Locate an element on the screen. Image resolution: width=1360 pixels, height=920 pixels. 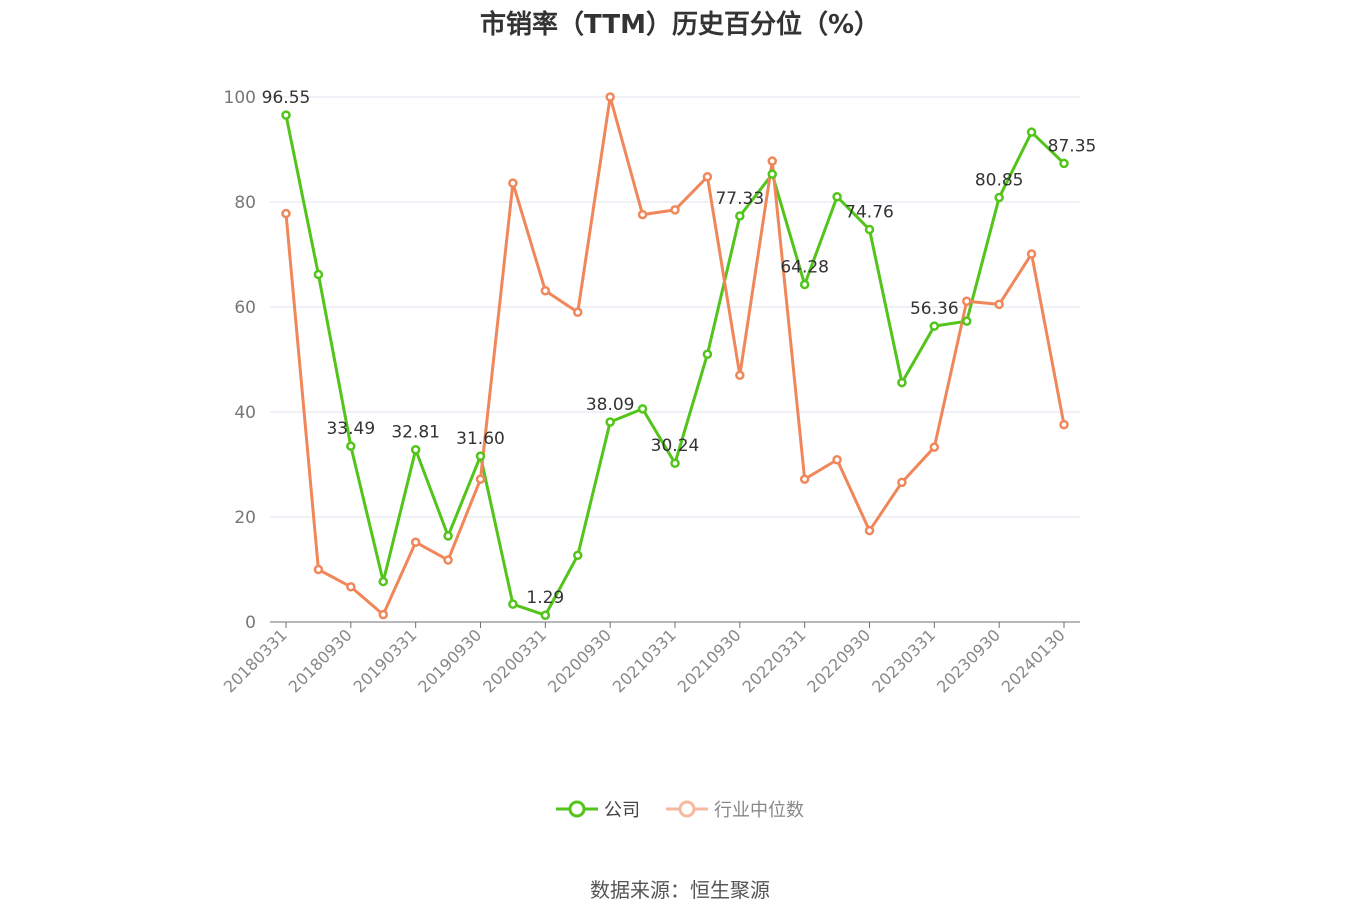
y-tick-label: 20 is located at coordinates (245, 518).